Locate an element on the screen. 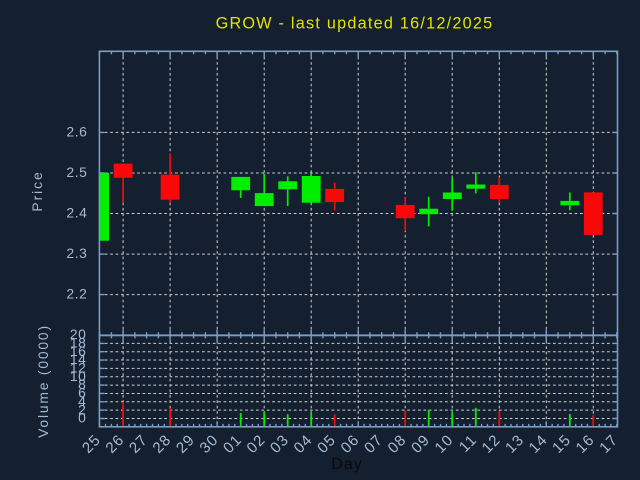 The image size is (640, 480). svg-text: 2.5 is located at coordinates (76, 172).